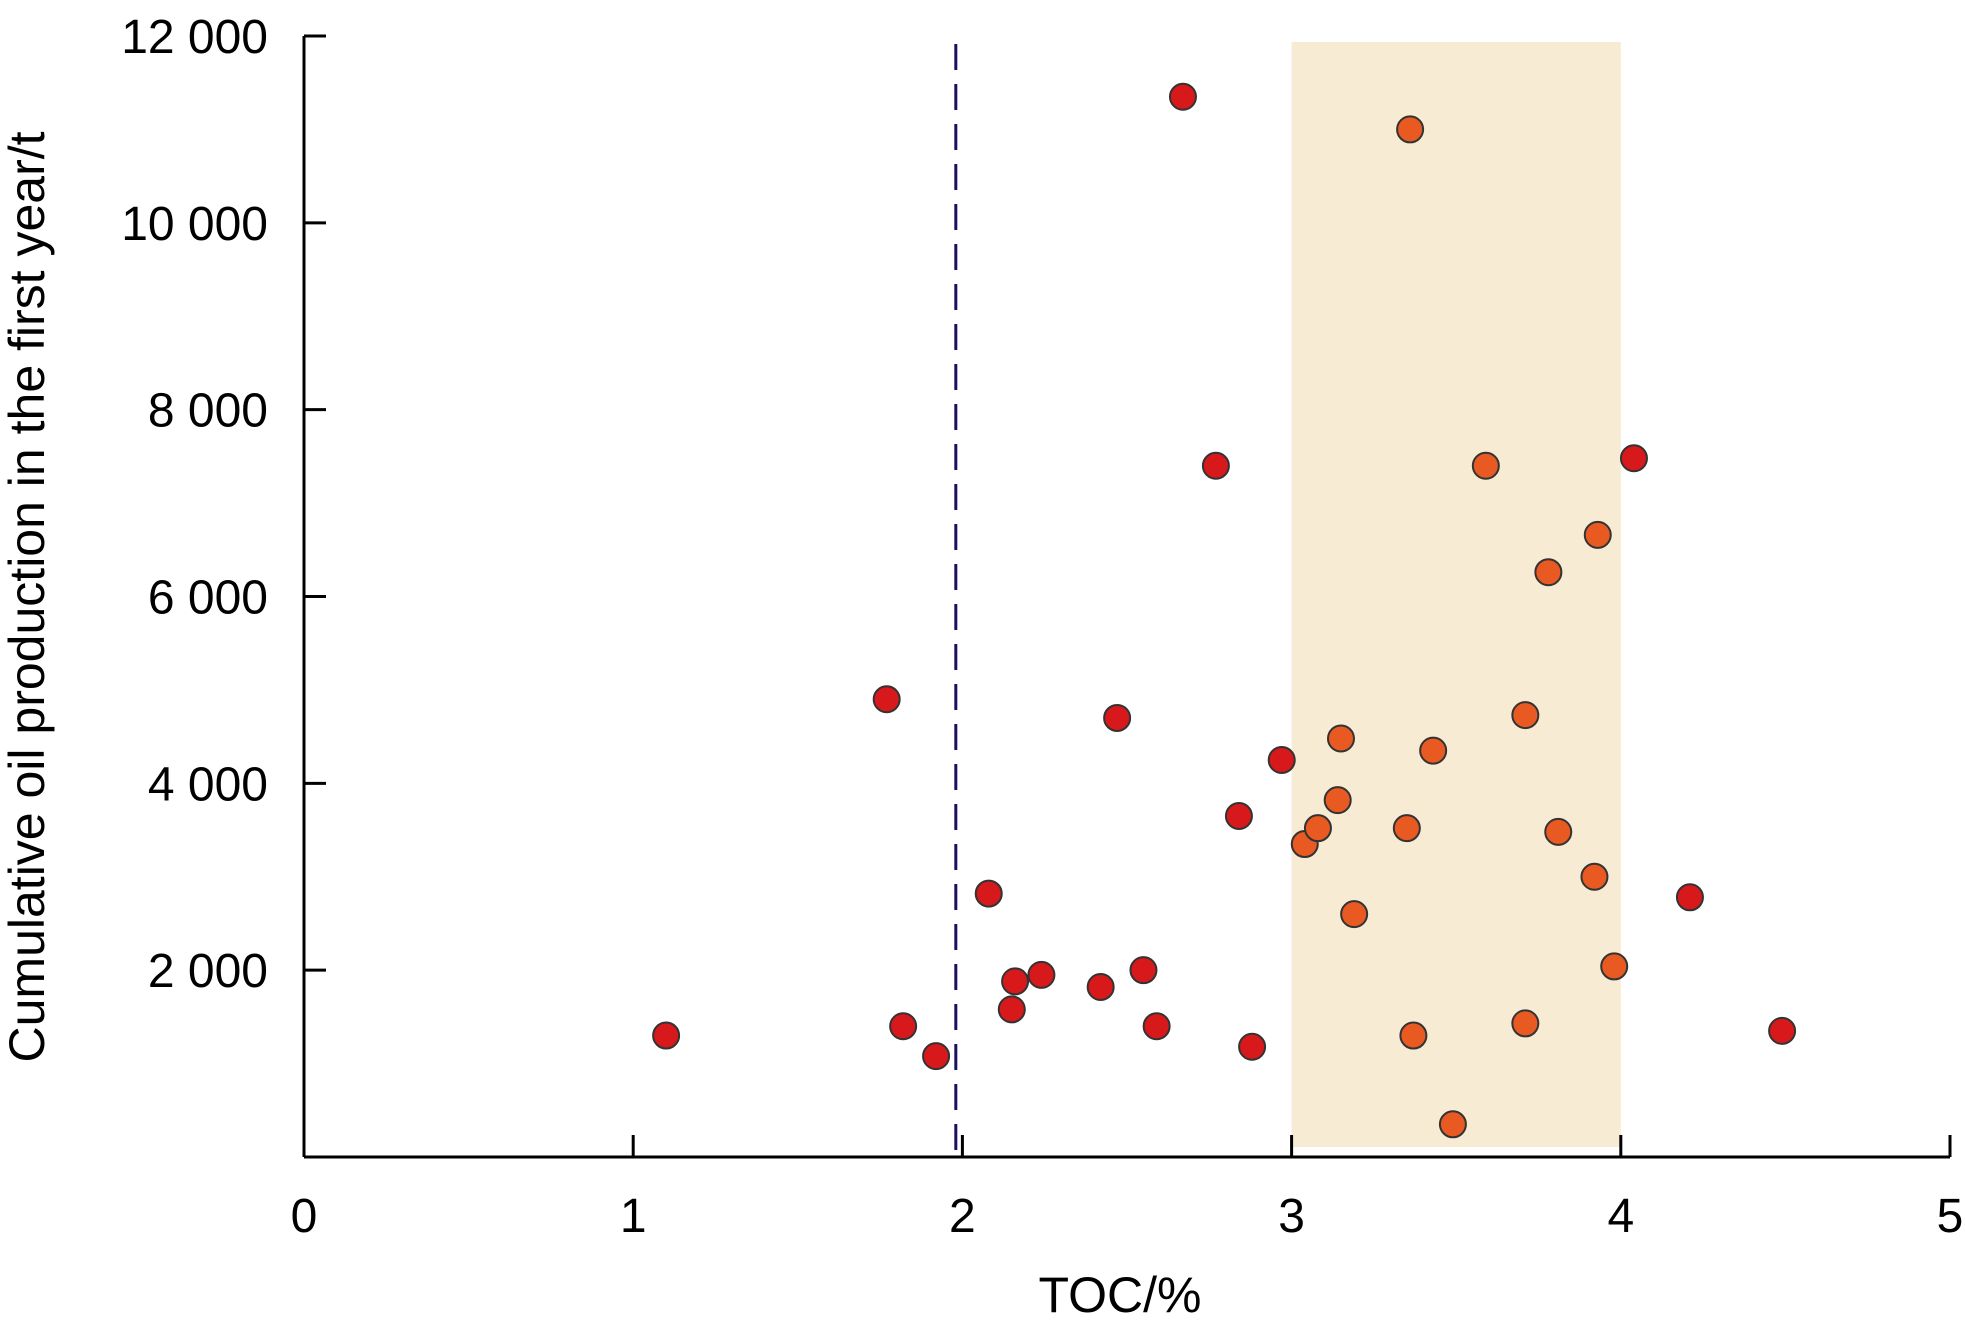 The image size is (1965, 1329). Describe the element at coordinates (1620, 1216) in the screenshot. I see `x-tick-label: 4` at that location.